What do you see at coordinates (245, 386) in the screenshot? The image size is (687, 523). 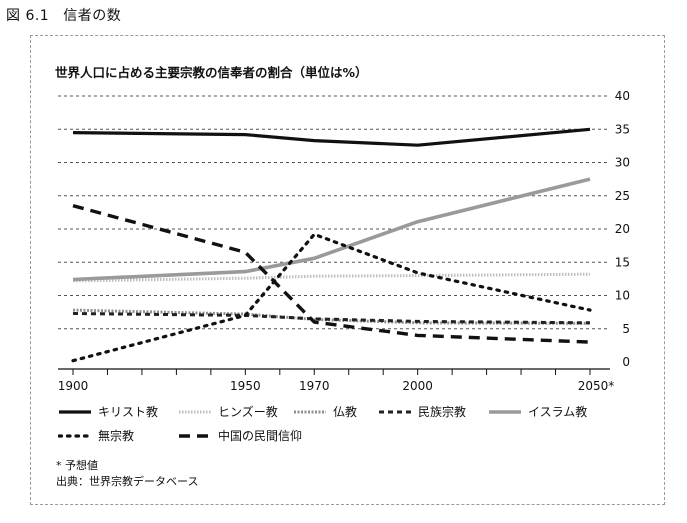 I see `x-tick-label: 1950` at bounding box center [245, 386].